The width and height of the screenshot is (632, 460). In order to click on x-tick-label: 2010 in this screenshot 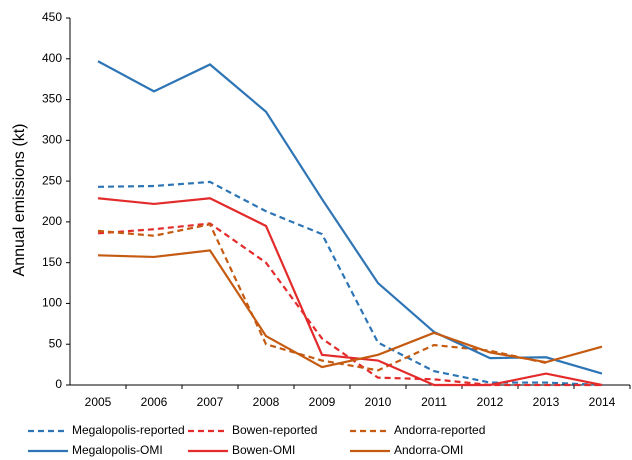, I will do `click(378, 402)`.